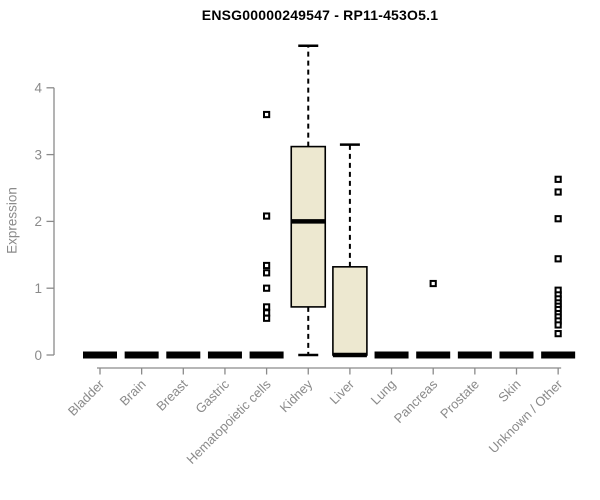 The width and height of the screenshot is (600, 500). Describe the element at coordinates (558, 355) in the screenshot. I see `flat-box-unknown-other` at that location.